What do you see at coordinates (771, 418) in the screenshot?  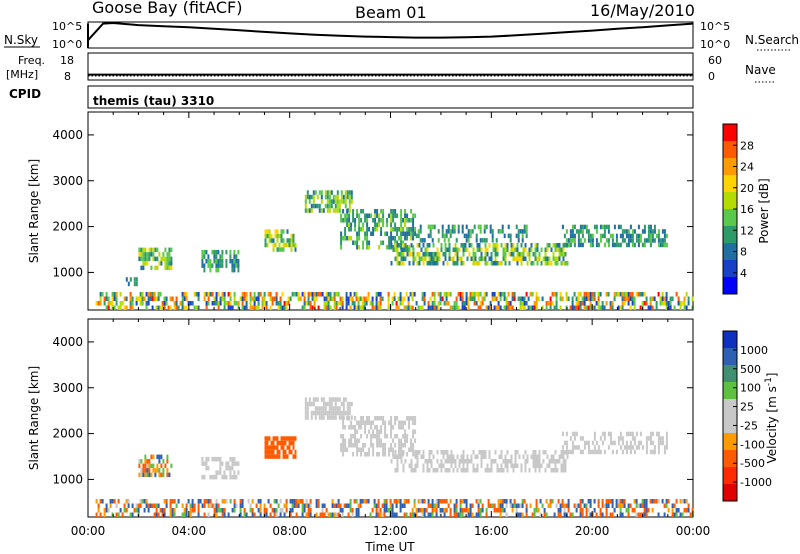 I see `velocity-colorbar-label: Velocity [m s-1]` at bounding box center [771, 418].